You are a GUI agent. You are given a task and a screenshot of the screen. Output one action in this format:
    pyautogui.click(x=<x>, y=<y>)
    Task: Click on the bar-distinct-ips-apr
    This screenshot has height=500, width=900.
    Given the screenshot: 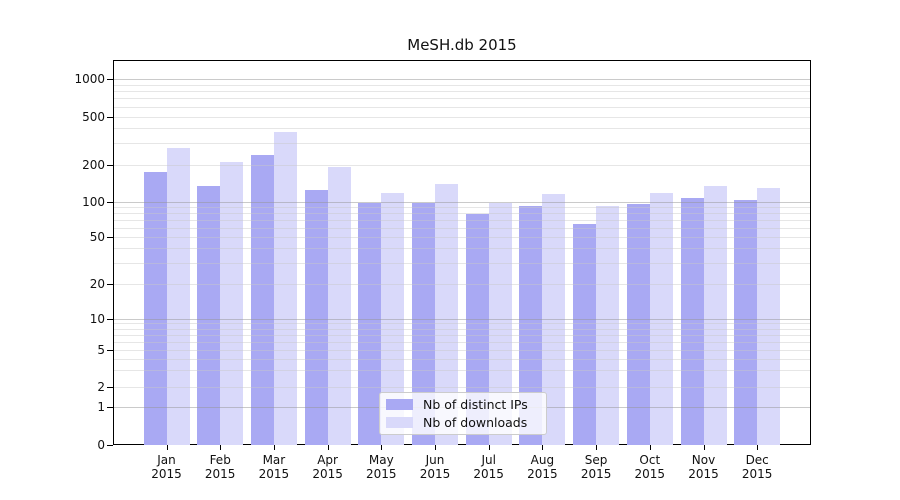 What is the action you would take?
    pyautogui.click(x=316, y=317)
    